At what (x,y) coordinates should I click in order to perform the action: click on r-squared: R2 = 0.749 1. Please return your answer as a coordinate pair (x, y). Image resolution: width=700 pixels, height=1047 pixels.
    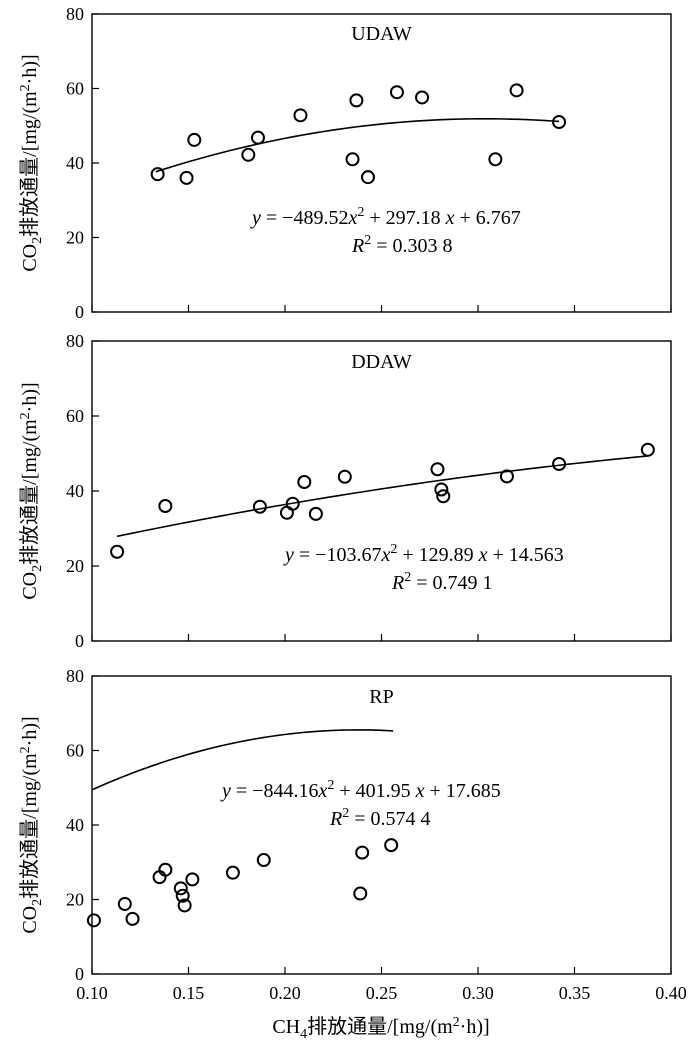
    Looking at the image, I should click on (442, 582).